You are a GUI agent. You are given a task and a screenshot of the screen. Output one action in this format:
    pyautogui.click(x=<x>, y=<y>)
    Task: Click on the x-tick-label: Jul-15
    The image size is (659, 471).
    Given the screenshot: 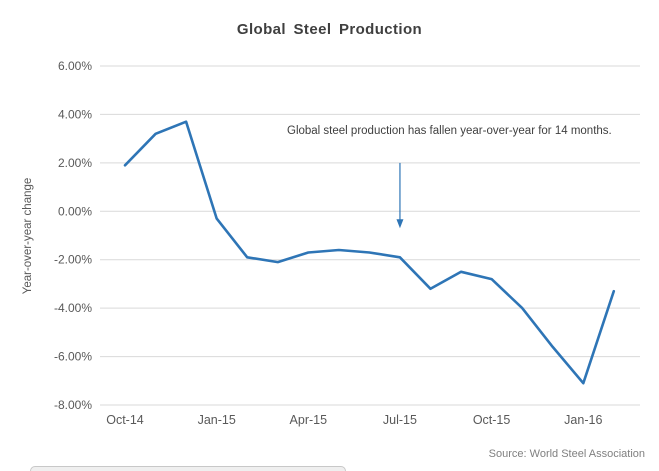 What is the action you would take?
    pyautogui.click(x=400, y=420)
    